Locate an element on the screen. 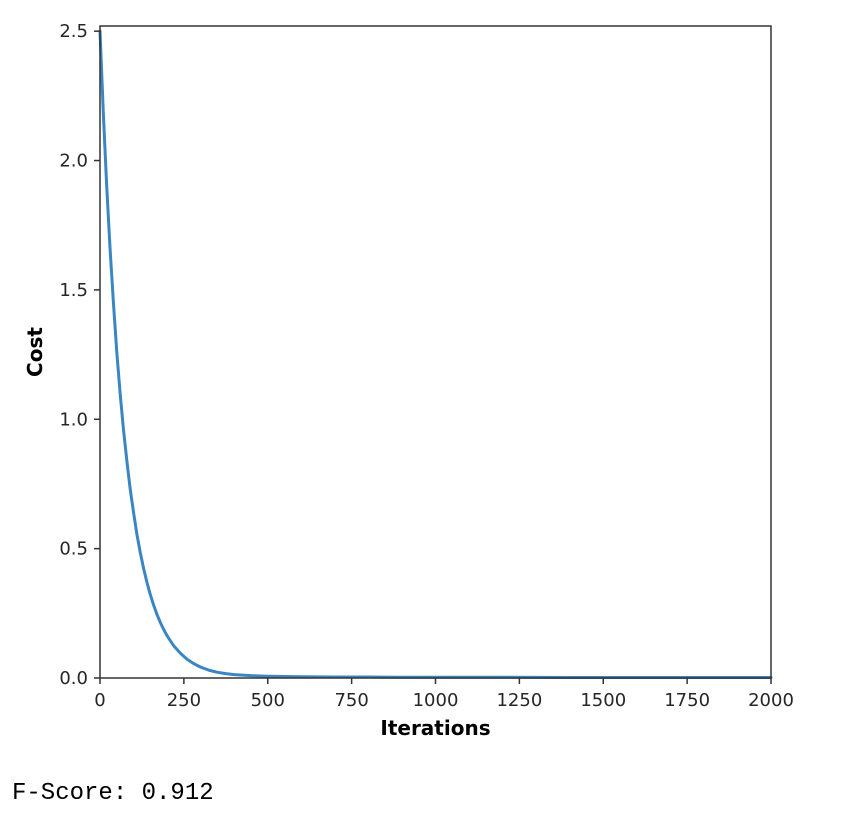 The image size is (852, 834). x-tick-label: 750 is located at coordinates (351, 700).